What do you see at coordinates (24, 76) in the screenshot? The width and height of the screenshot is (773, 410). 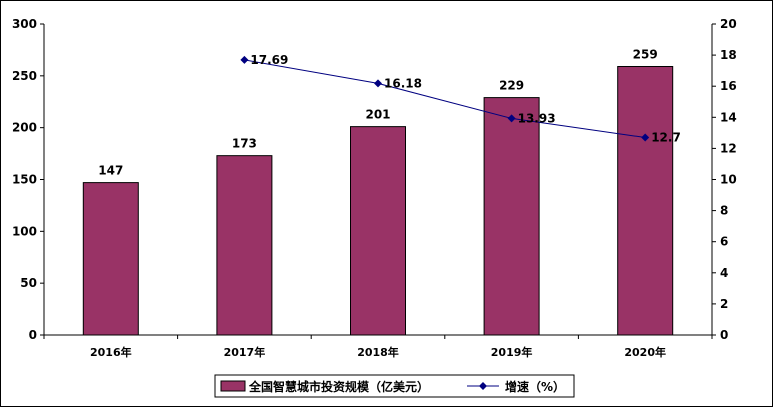 I see `y-left-tick-label: 250` at bounding box center [24, 76].